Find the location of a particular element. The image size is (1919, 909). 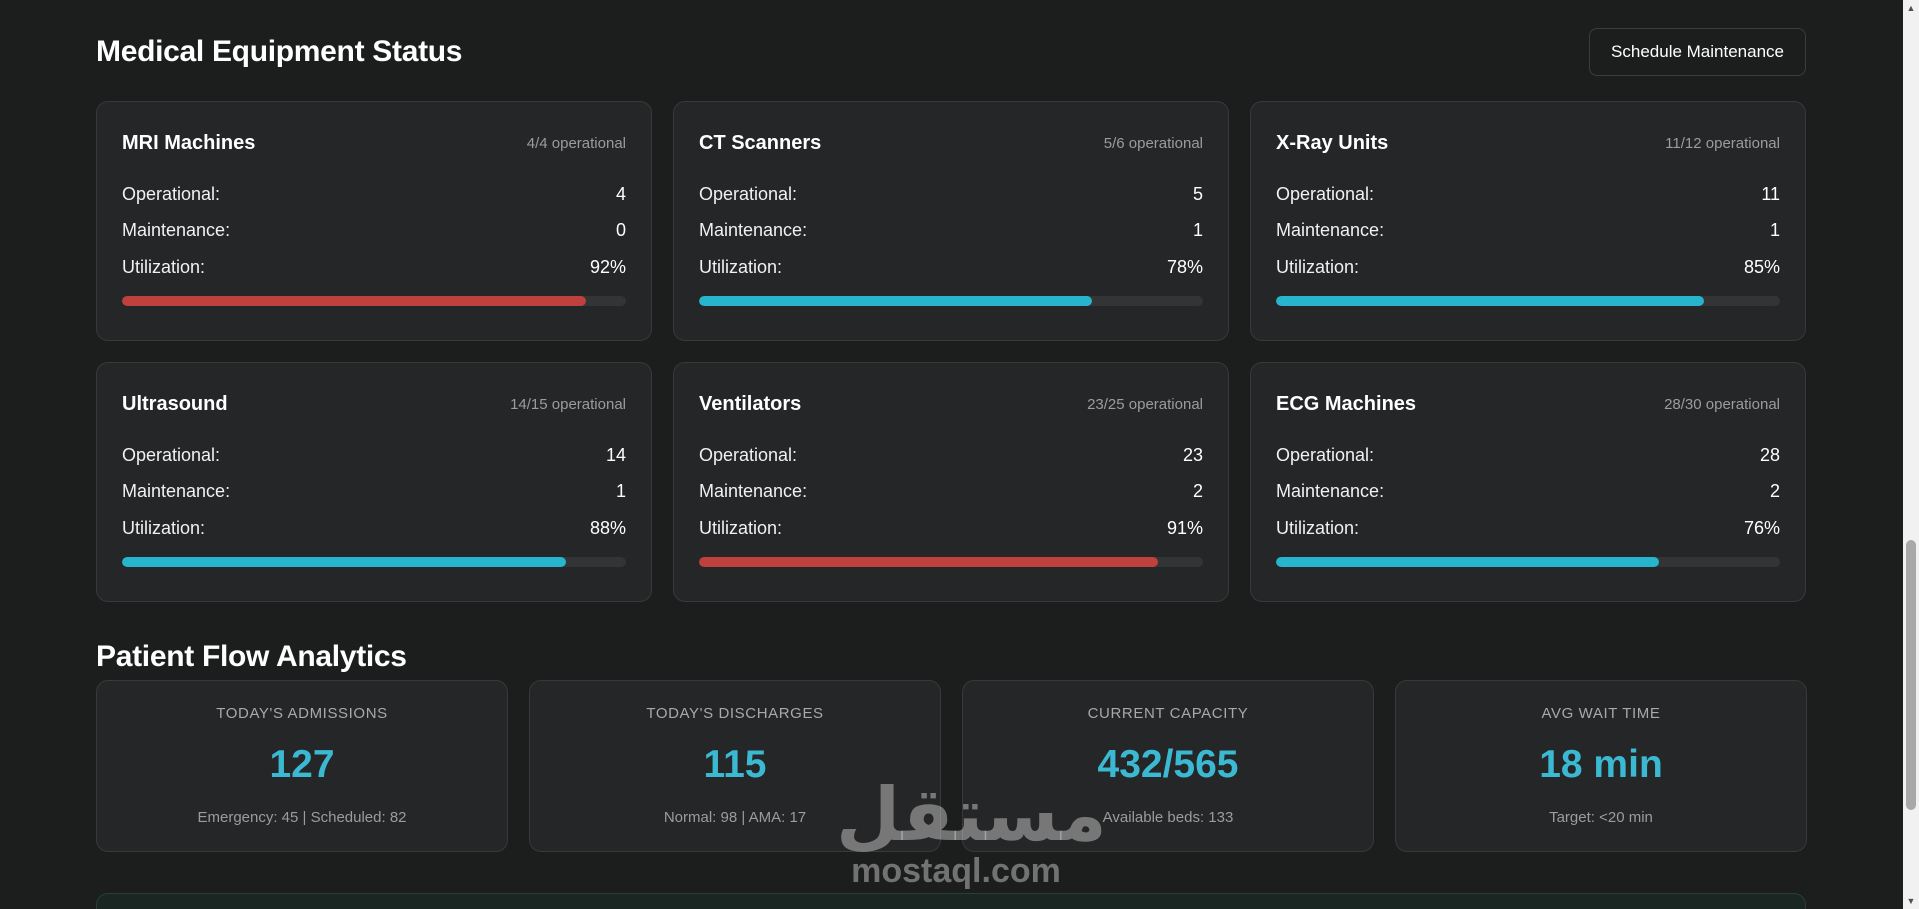

utilization-row: Utilization: 88% is located at coordinates (374, 528).